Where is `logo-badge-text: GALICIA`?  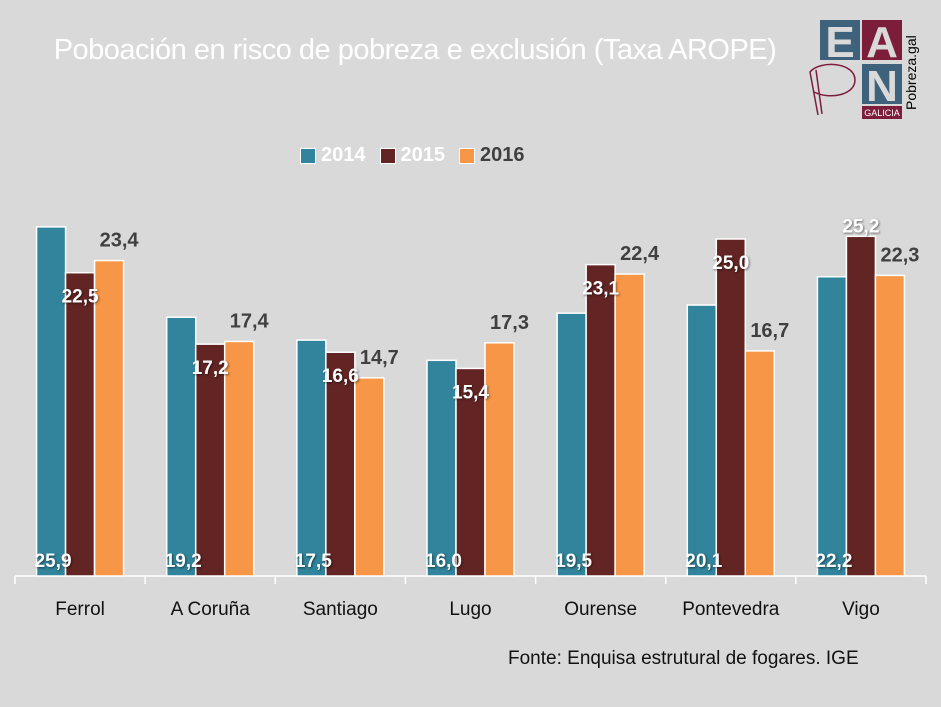 logo-badge-text: GALICIA is located at coordinates (882, 113).